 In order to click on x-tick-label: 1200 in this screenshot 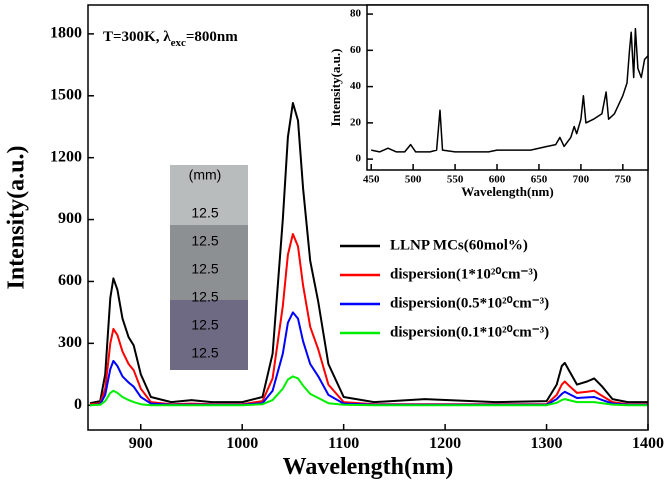, I will do `click(445, 443)`.